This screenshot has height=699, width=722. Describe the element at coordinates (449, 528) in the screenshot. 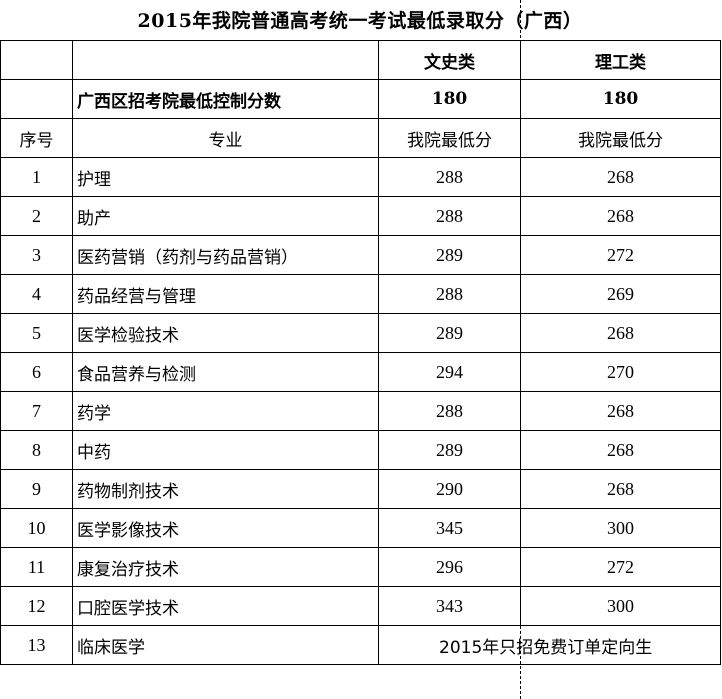

I see `row-arts: 345` at that location.